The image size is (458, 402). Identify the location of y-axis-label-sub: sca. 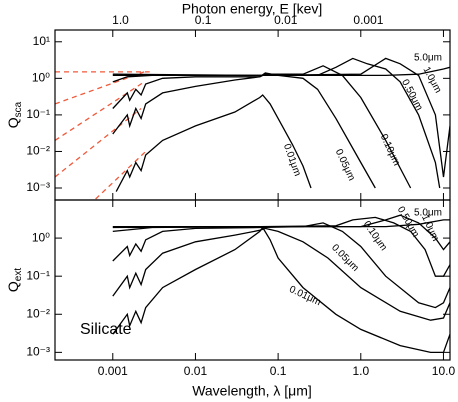
(18, 109).